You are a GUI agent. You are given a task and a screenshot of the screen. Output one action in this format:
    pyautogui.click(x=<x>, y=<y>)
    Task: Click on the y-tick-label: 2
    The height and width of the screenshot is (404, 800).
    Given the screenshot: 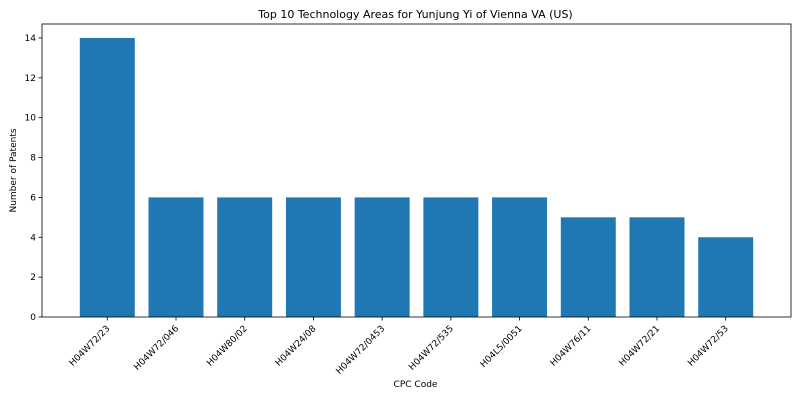 What is the action you would take?
    pyautogui.click(x=33, y=278)
    